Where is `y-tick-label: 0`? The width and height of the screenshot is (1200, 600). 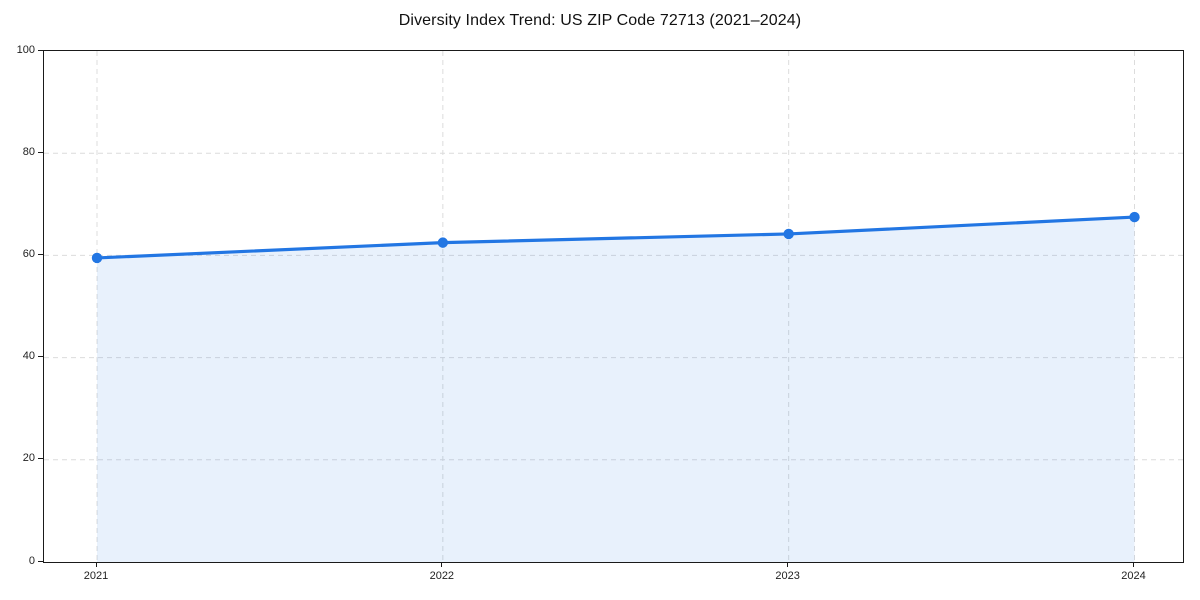 y-tick-label: 0 is located at coordinates (31, 560).